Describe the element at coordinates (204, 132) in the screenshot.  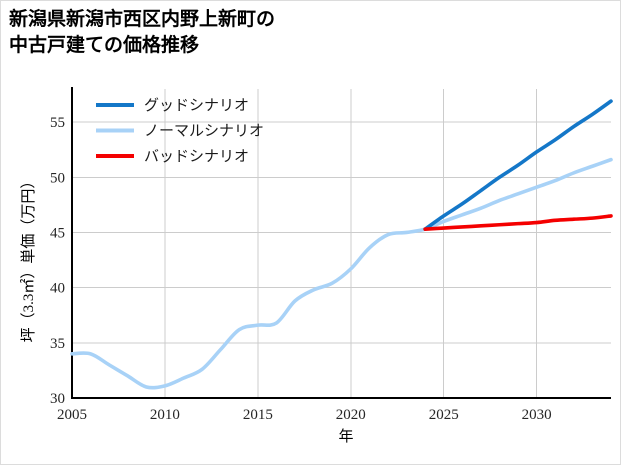
I see `legend-label-1: ノーマルシナリオ` at that location.